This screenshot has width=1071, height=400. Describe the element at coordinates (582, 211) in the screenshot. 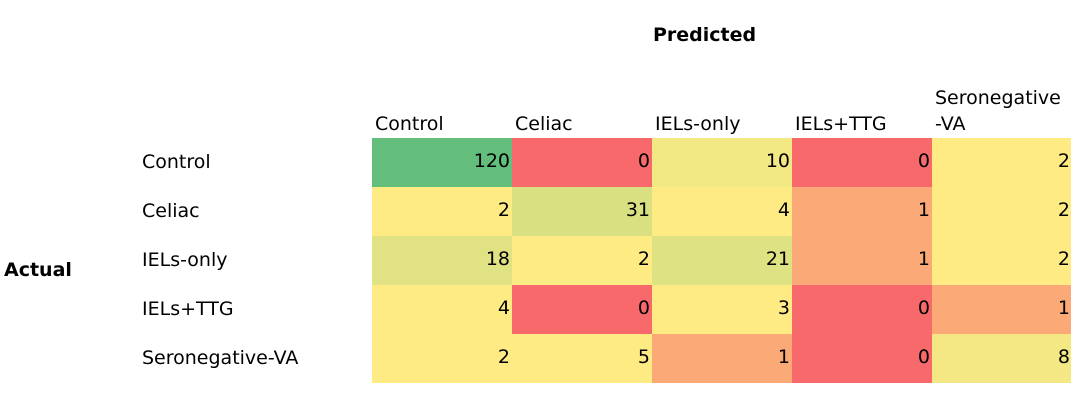

I see `matrix-cell: 31` at that location.